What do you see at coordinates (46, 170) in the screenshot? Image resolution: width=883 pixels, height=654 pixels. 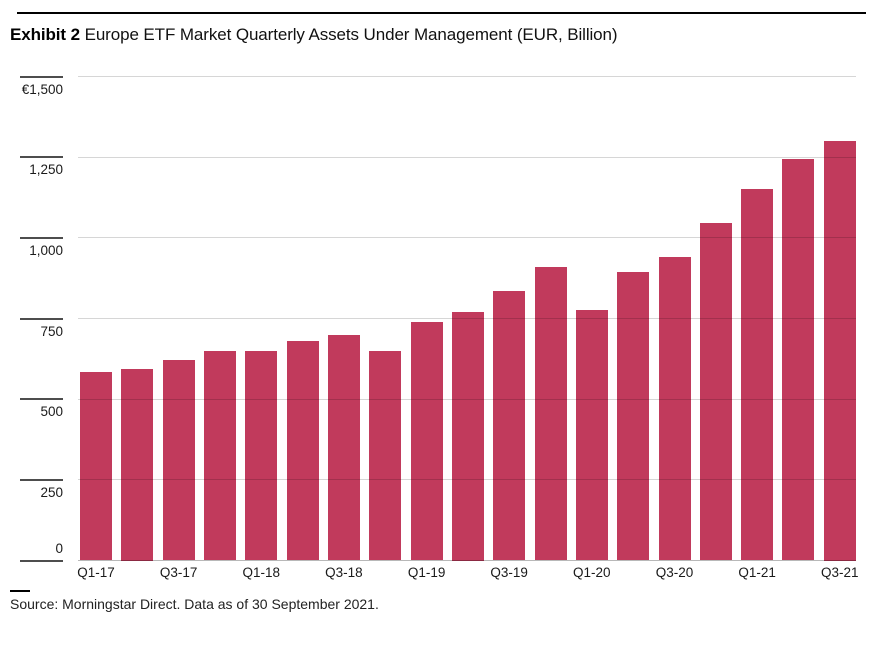 I see `y-axis-label-1250: 1,250` at bounding box center [46, 170].